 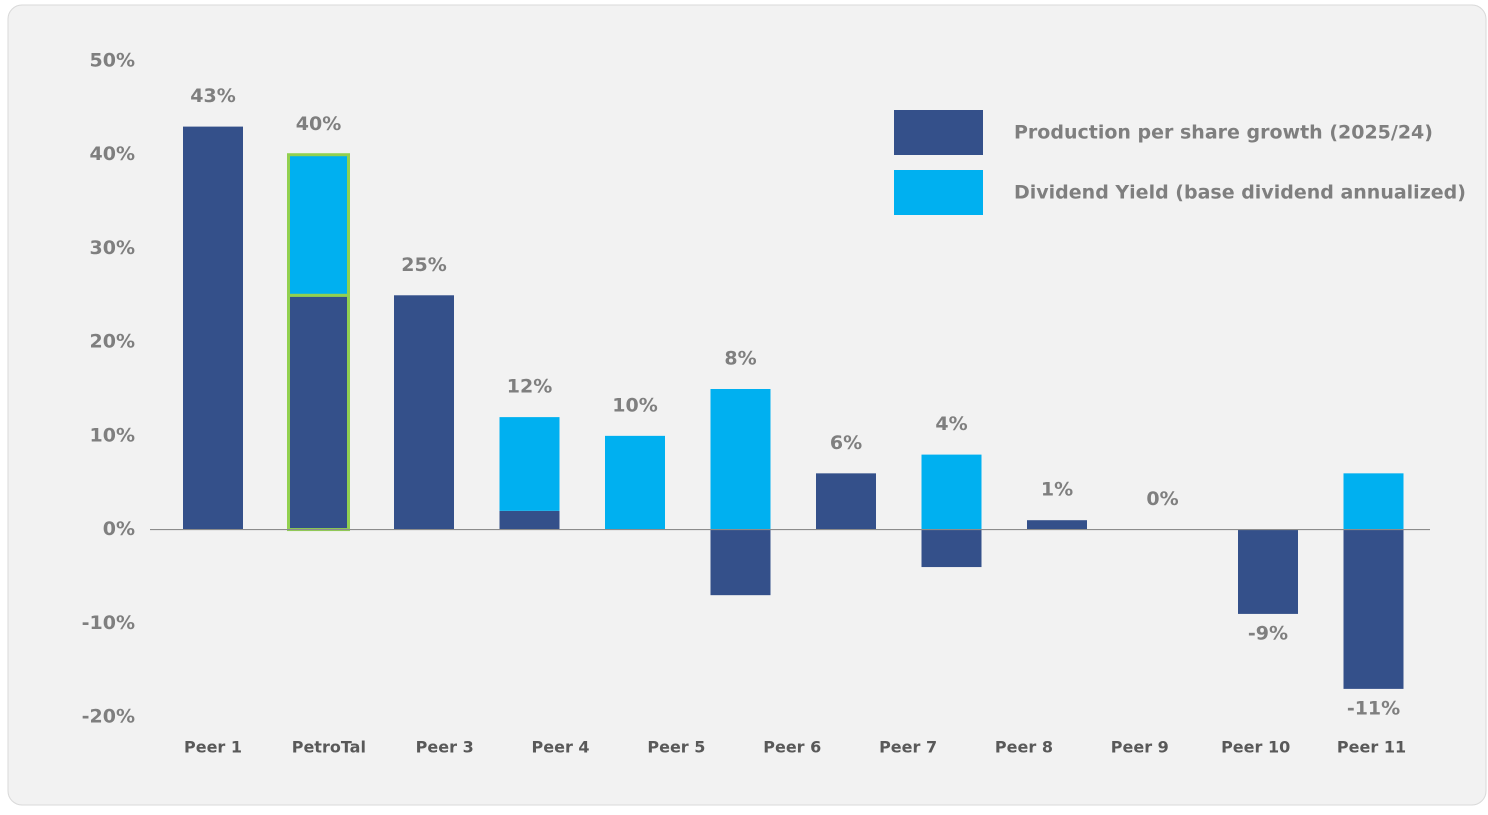 What do you see at coordinates (212, 96) in the screenshot?
I see `data-label: 43%` at bounding box center [212, 96].